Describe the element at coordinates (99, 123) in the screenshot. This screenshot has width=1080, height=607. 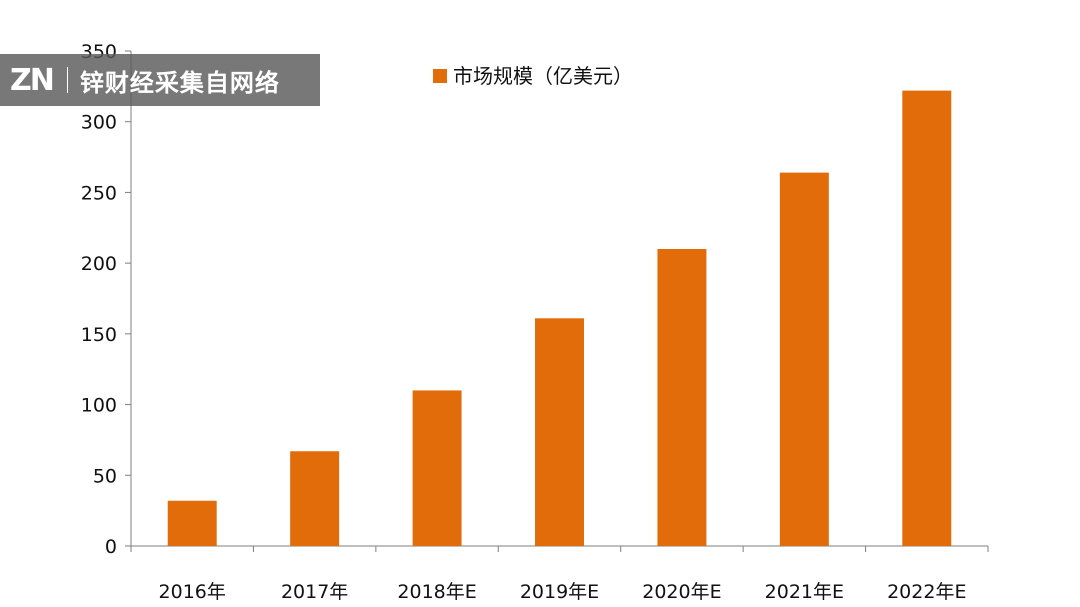
I see `y-tick-label: 300` at that location.